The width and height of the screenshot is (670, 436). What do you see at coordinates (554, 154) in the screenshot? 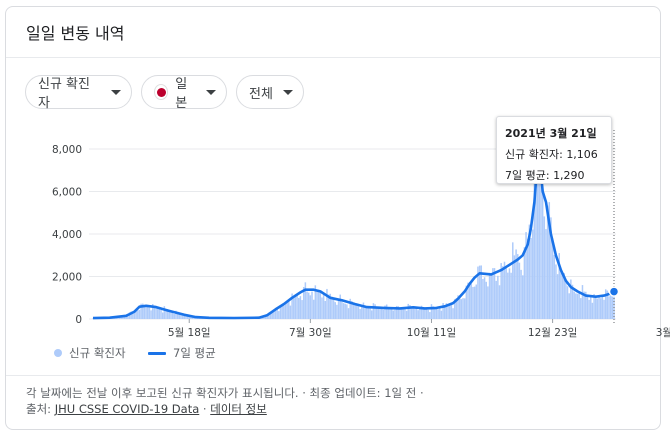
I see `tooltip-cases: 신규 확진자: 1,106` at bounding box center [554, 154].